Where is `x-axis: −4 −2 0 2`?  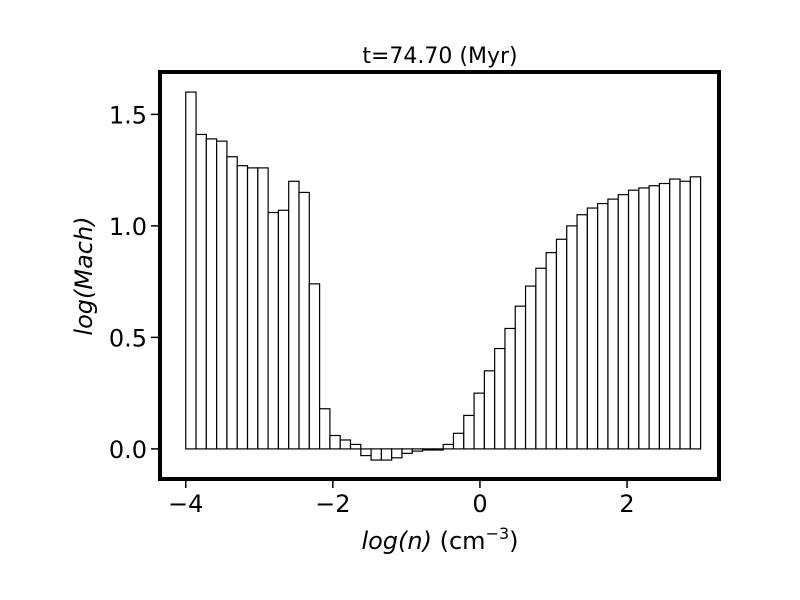 x-axis: −4 −2 0 2 is located at coordinates (401, 499).